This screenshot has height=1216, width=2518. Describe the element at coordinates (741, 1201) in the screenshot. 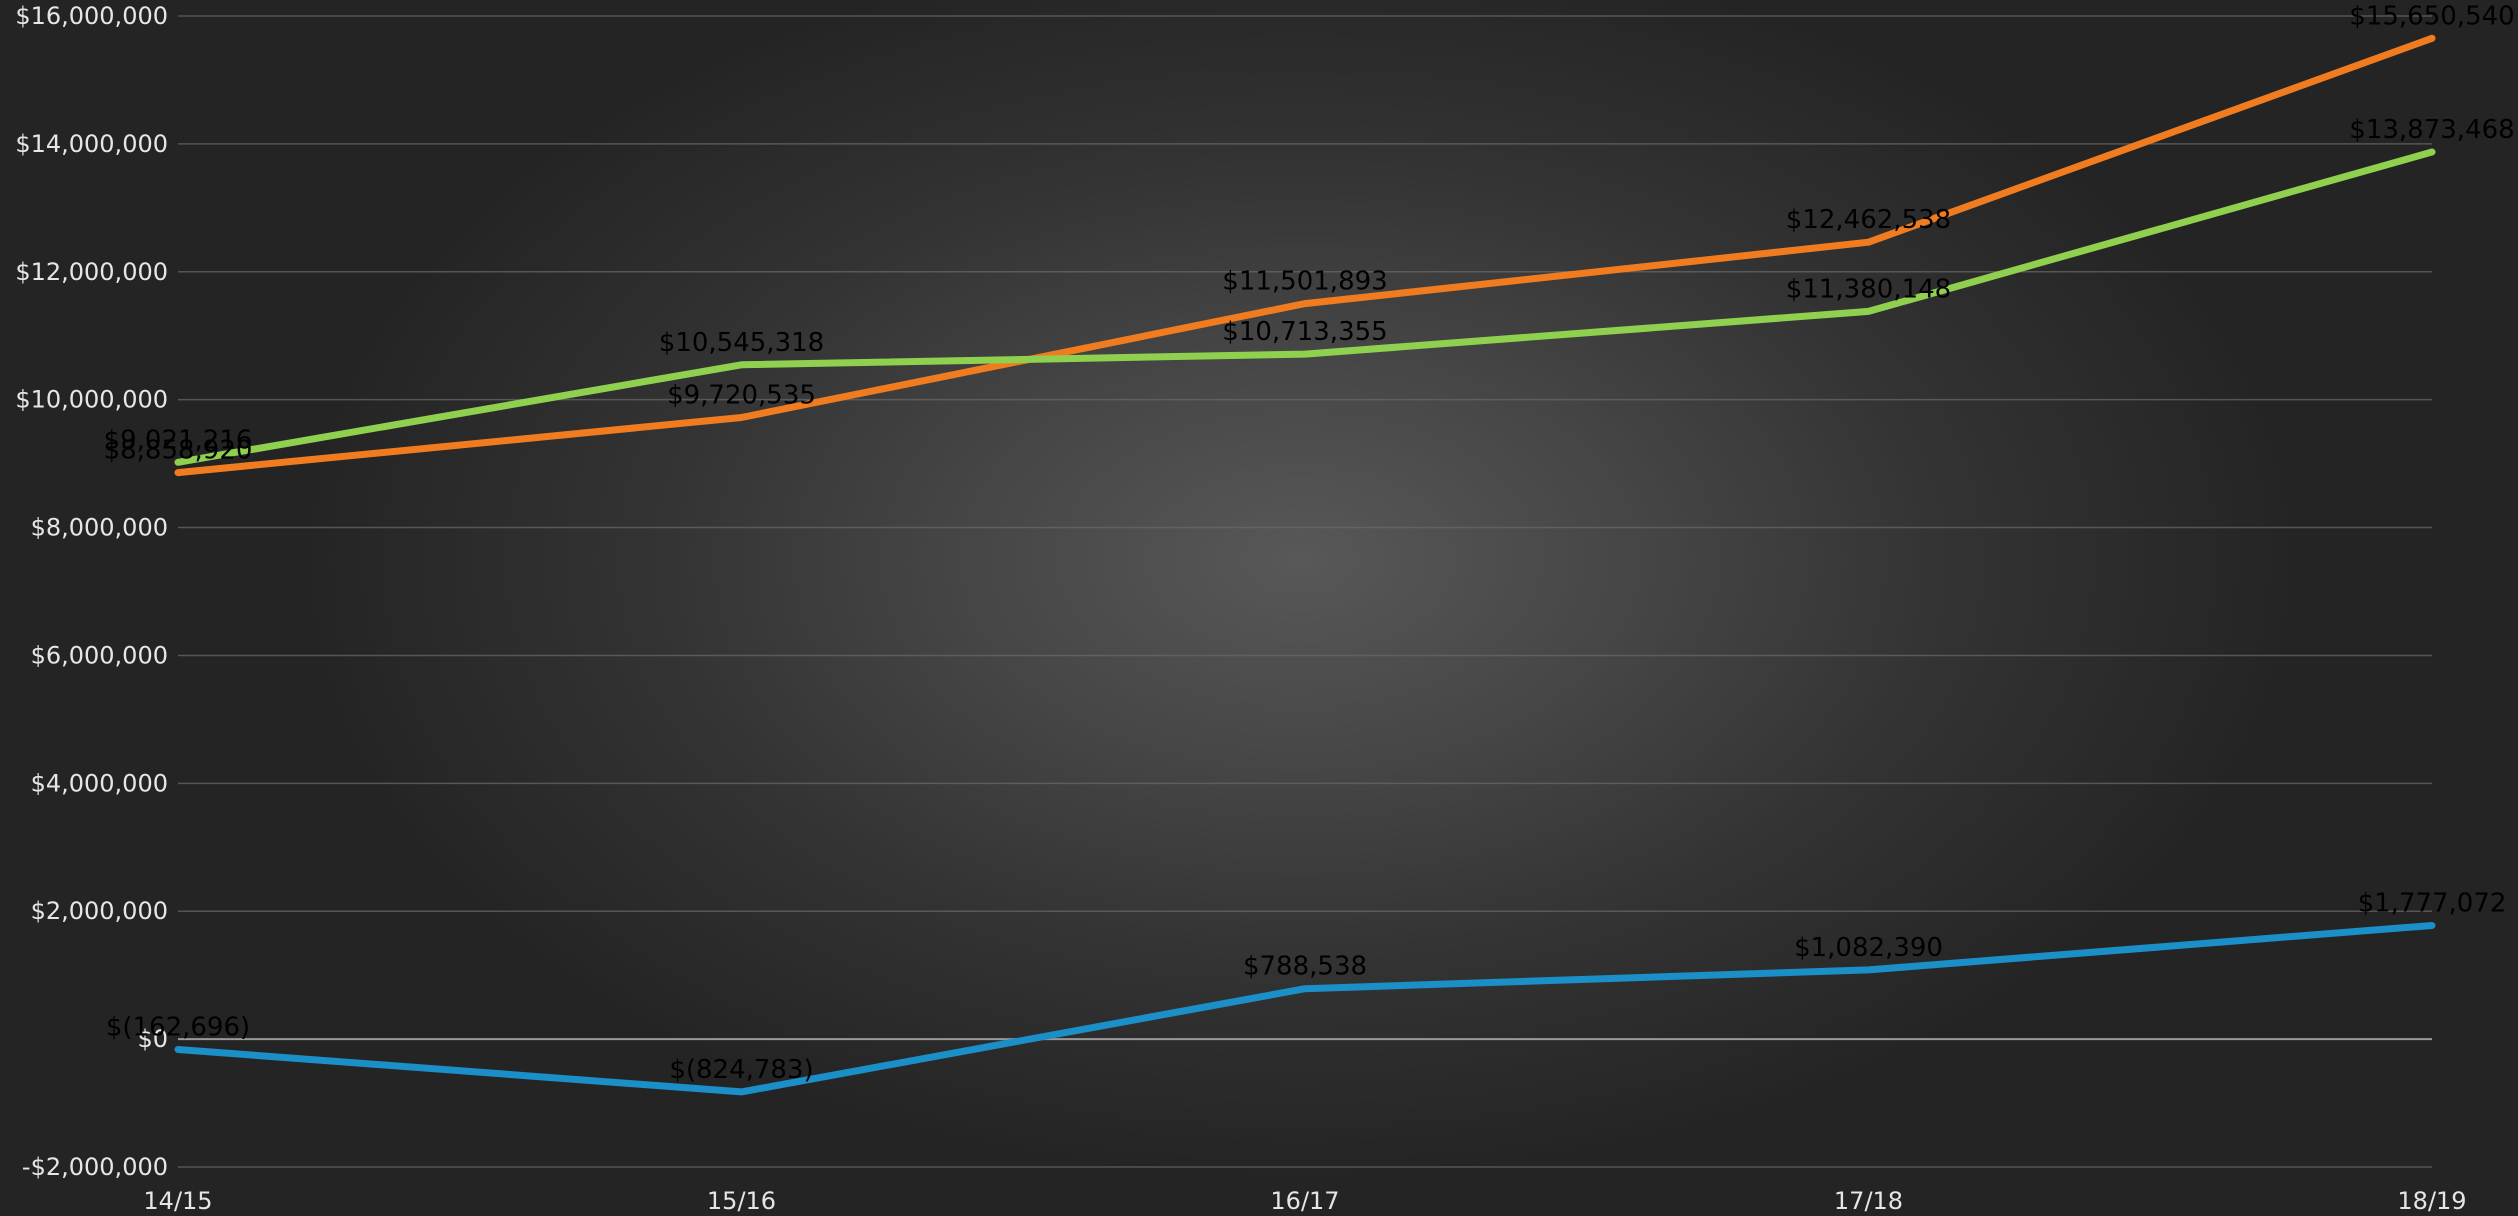

I see `x-tick-label: 15/16` at that location.